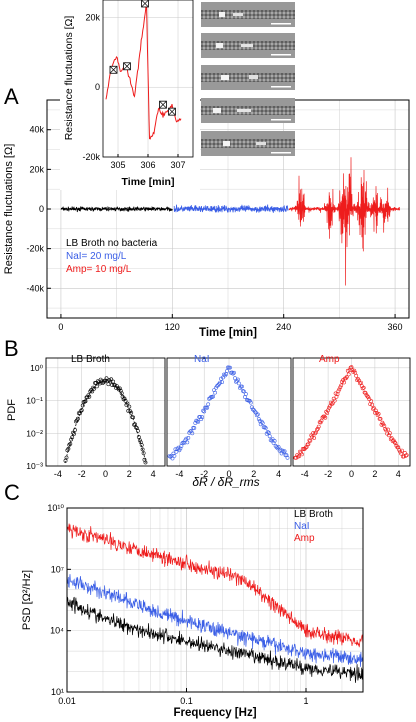 The width and height of the screenshot is (416, 722). I want to click on chart-a-legend-nai: NaI= 20 mg/L, so click(96, 256).